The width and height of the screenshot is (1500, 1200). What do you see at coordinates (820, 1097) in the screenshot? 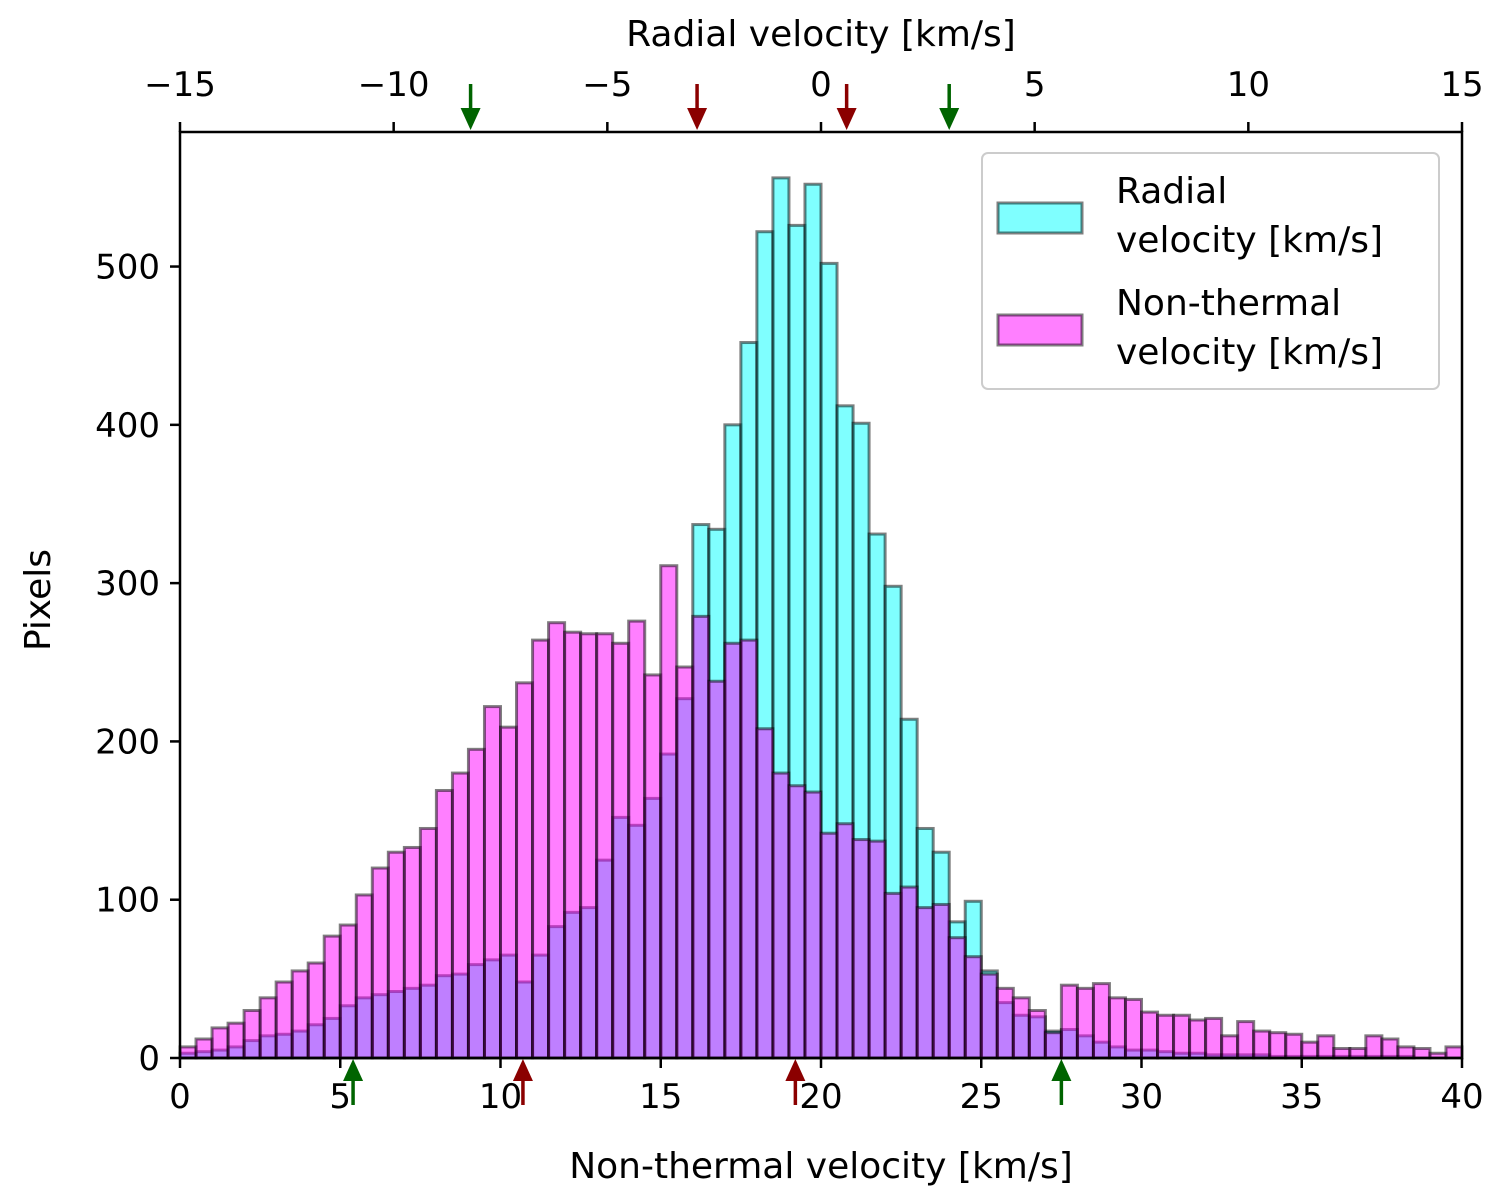
I see `bottom-tick-label-4: 20` at bounding box center [820, 1097].